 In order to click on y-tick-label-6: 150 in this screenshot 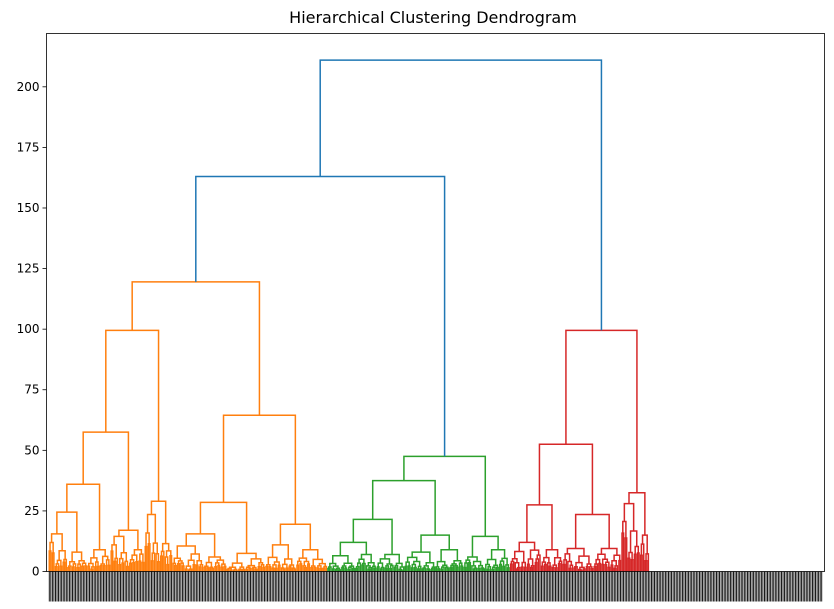, I will do `click(28, 208)`.